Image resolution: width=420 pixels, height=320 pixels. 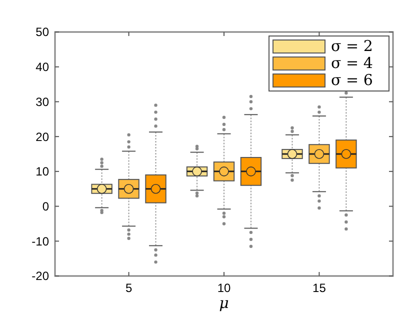 I want to click on x-tick-label: 10, so click(x=224, y=288).